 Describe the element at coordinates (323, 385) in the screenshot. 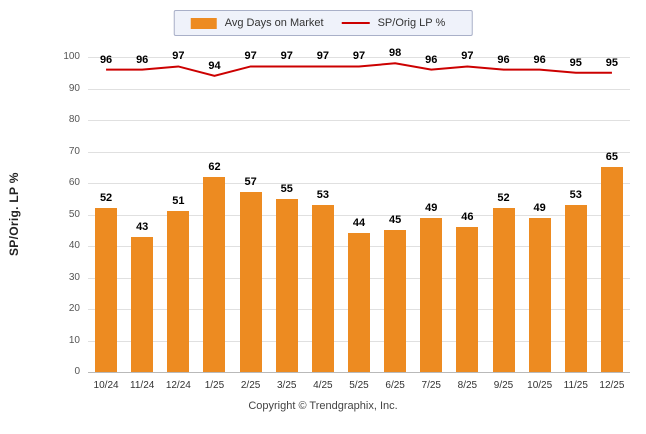

I see `x-tick-label: 4/25` at that location.